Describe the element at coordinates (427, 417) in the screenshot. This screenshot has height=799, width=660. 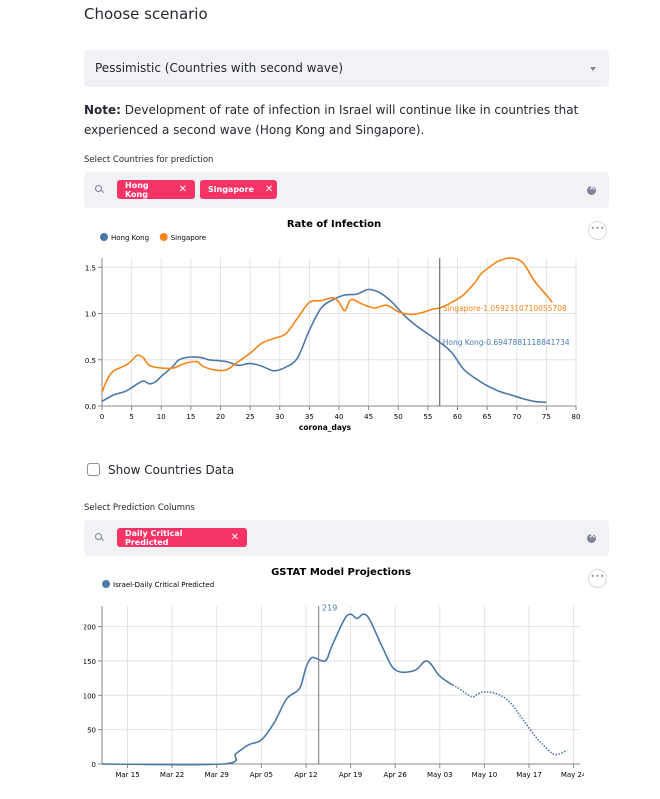
I see `x-tick-label: 55` at that location.